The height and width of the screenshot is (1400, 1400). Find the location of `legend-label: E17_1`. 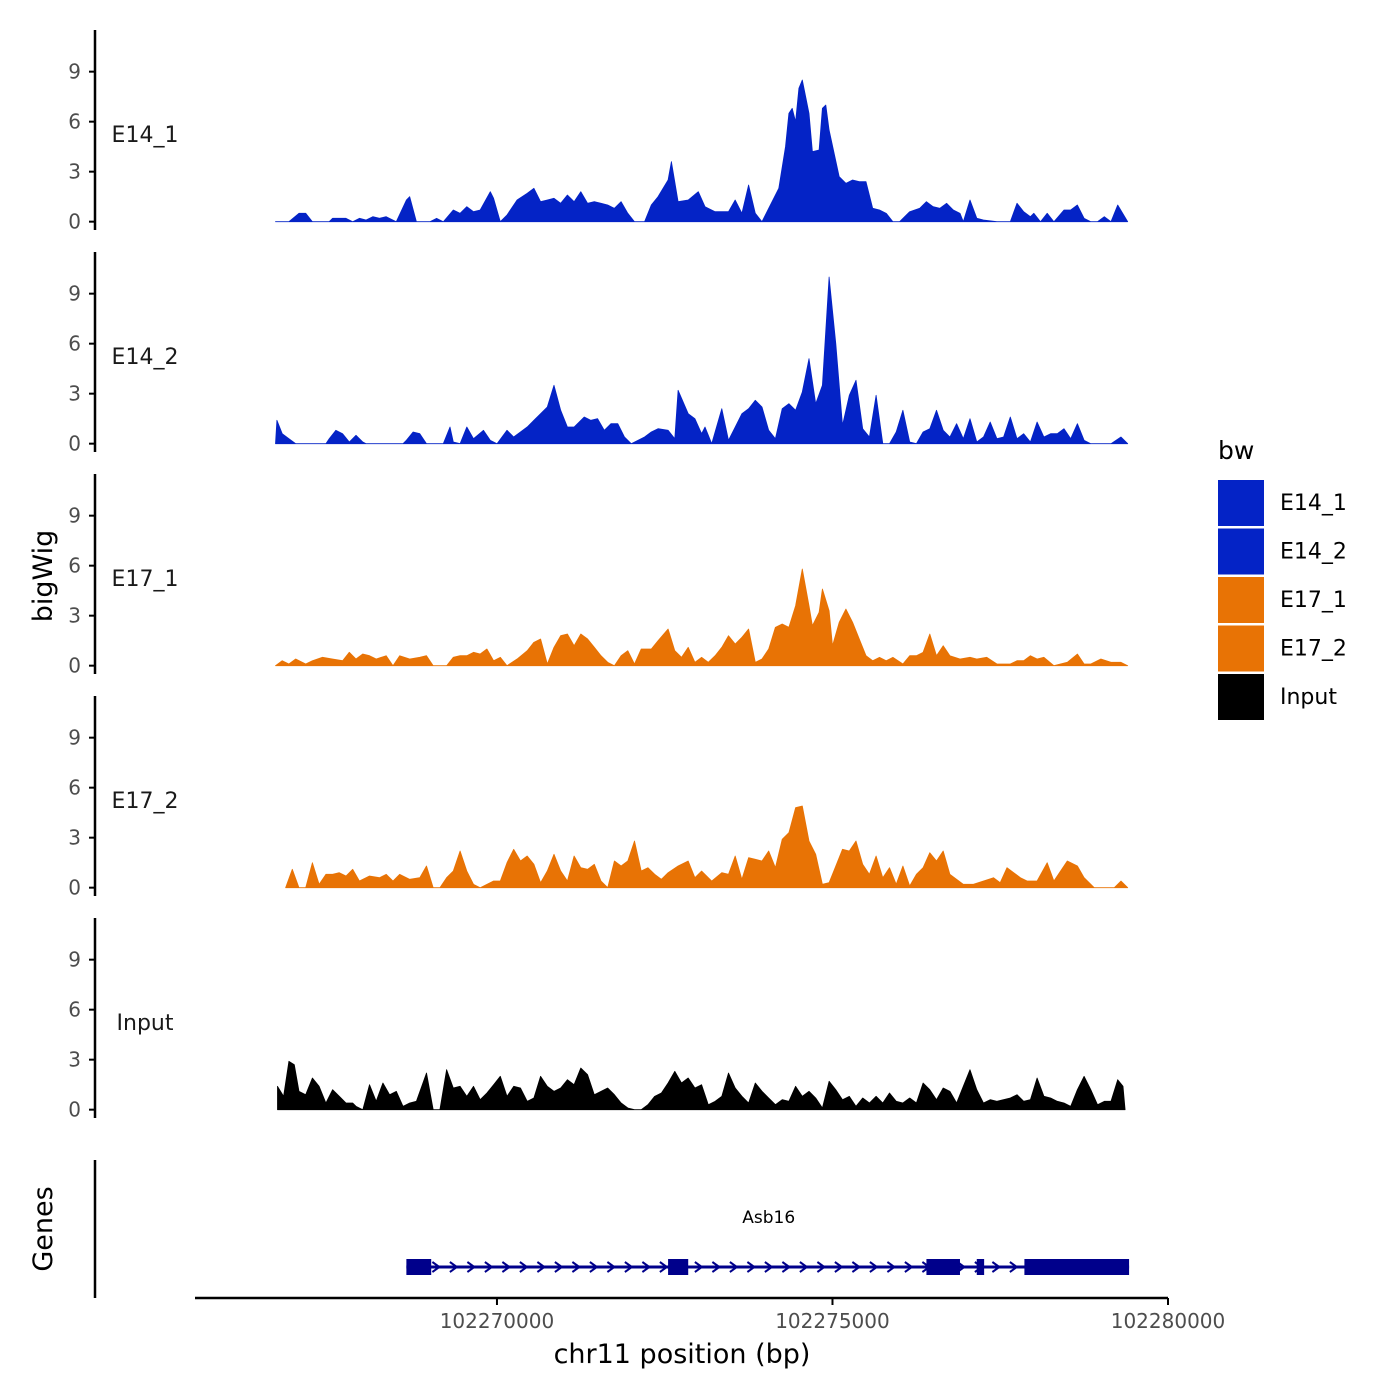

legend-label: E17_1 is located at coordinates (1313, 600).